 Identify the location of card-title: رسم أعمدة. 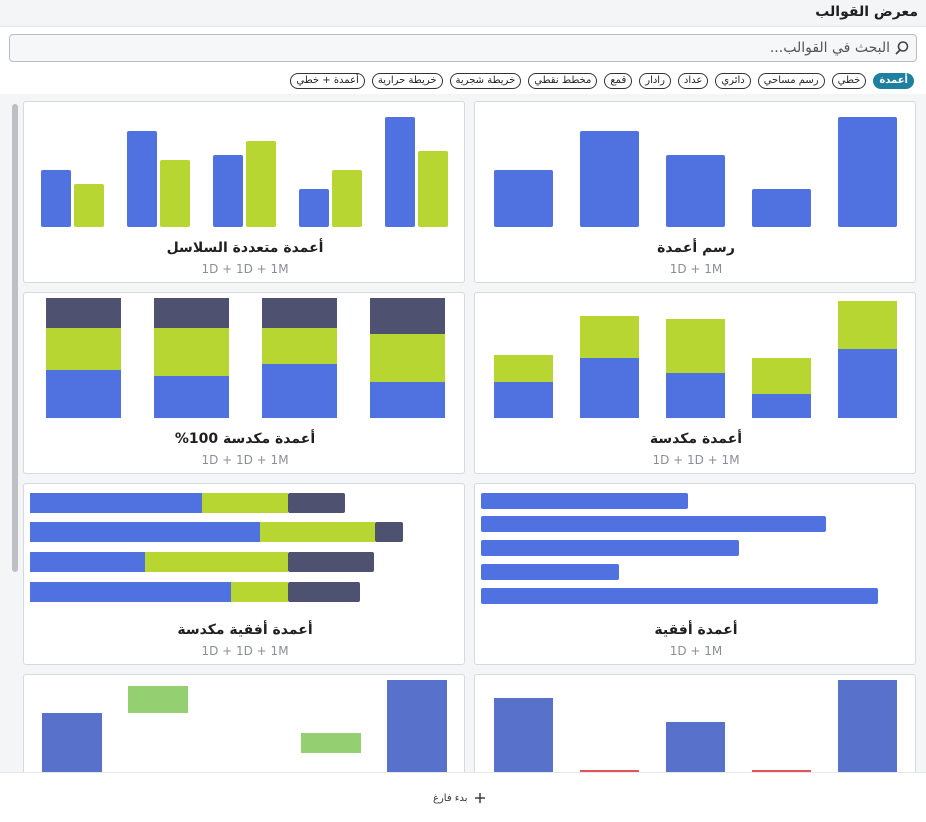
(696, 248).